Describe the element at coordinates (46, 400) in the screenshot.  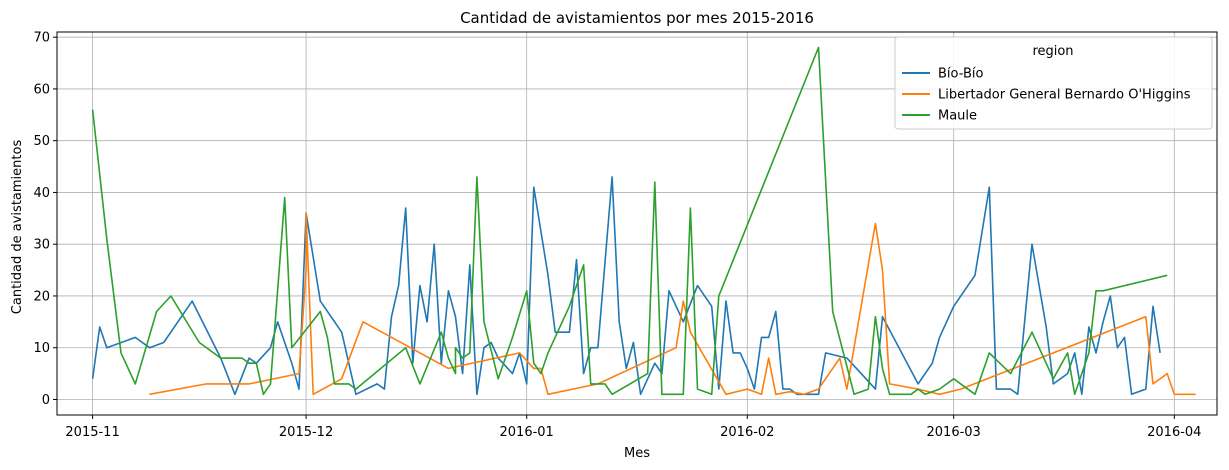
I see `y-tick-label: 0` at that location.